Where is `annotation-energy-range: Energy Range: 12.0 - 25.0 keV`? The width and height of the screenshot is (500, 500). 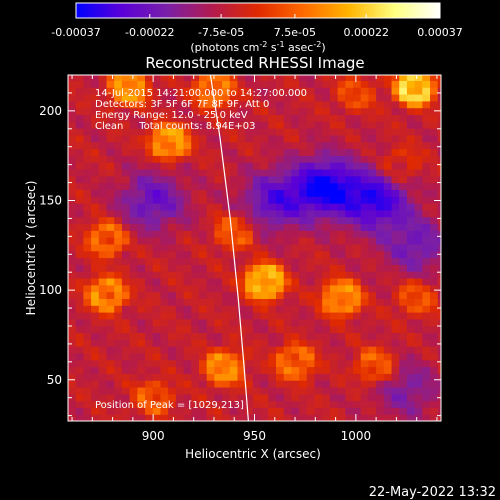 annotation-energy-range: Energy Range: 12.0 - 25.0 keV is located at coordinates (171, 115).